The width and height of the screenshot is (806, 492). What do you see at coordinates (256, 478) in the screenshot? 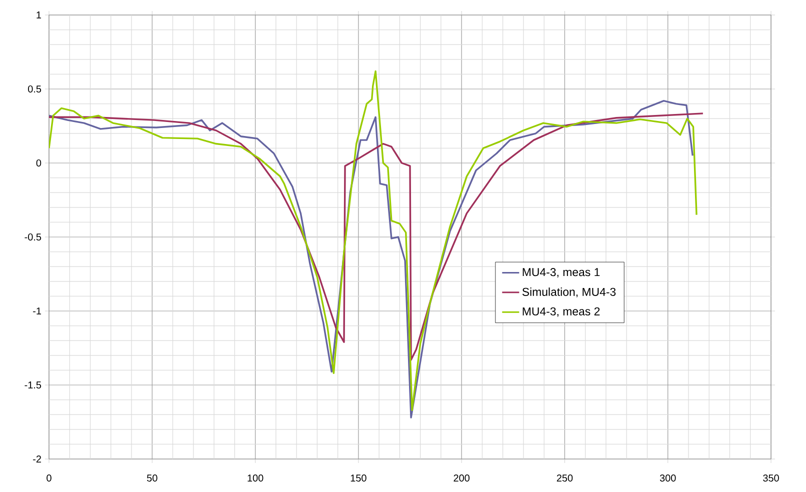
I see `x-tick-label: 100` at bounding box center [256, 478].